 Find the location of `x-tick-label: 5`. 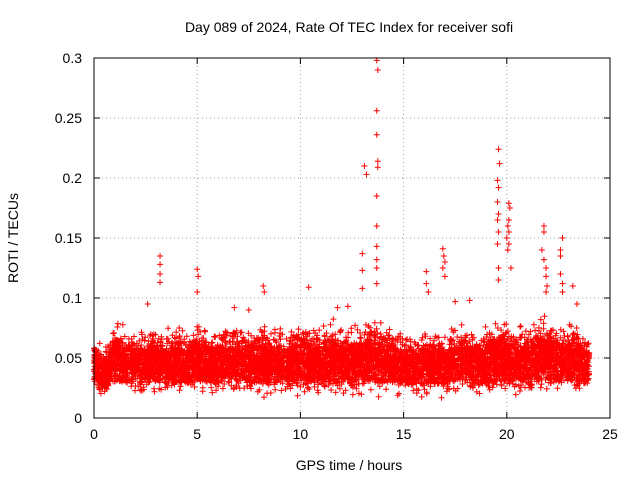

x-tick-label: 5 is located at coordinates (197, 434).